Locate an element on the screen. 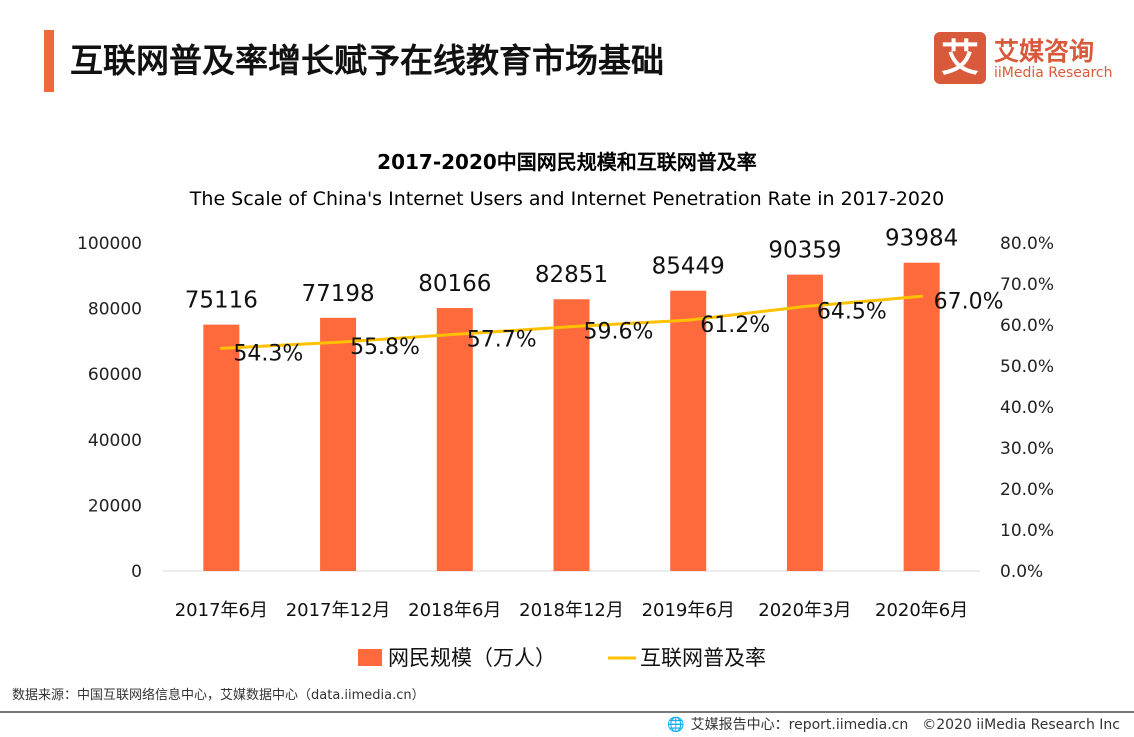 The height and width of the screenshot is (737, 1134). legend-bar-label: 网民规模（万人） is located at coordinates (472, 658).